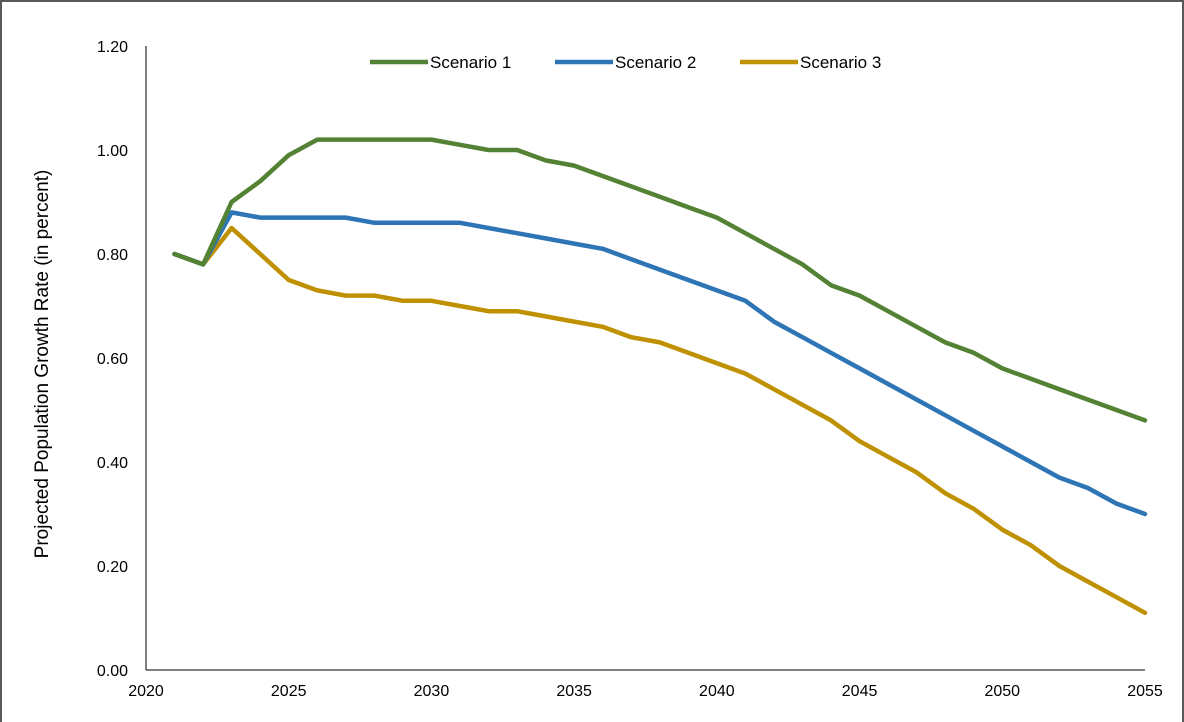 The width and height of the screenshot is (1184, 722). What do you see at coordinates (655, 62) in the screenshot?
I see `legend-label: Scenario 2` at bounding box center [655, 62].